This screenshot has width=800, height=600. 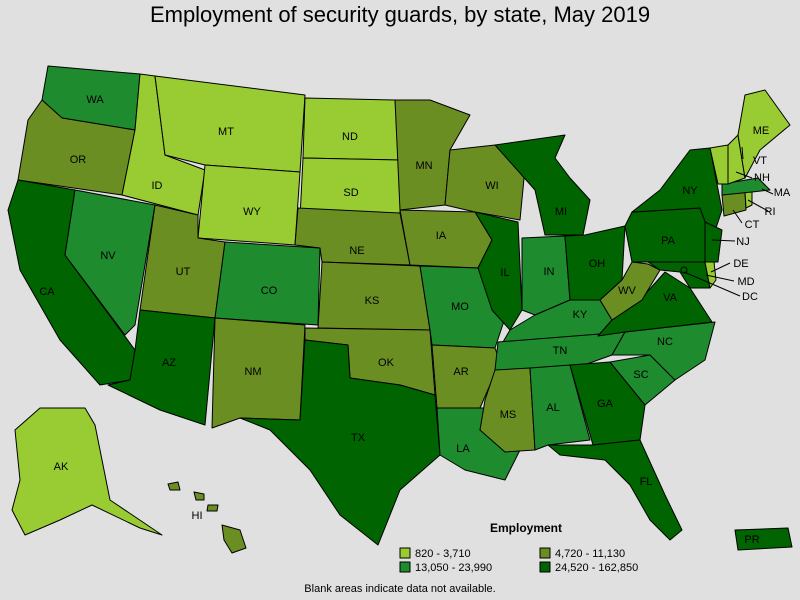 I want to click on label-IL: IL, so click(x=504, y=273).